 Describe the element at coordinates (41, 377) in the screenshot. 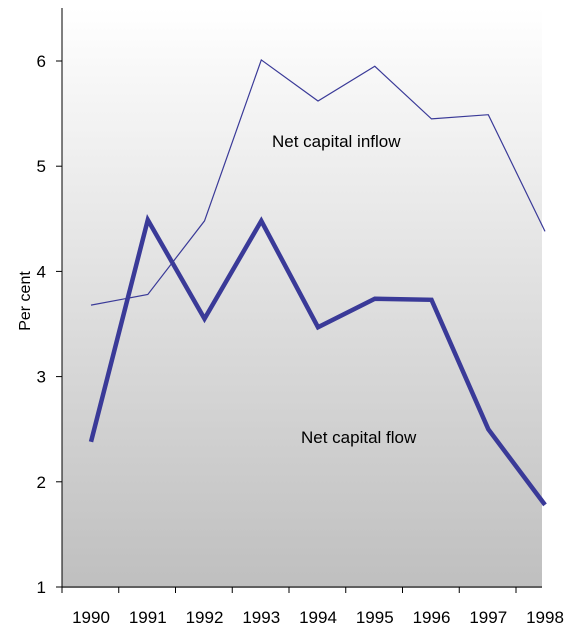

I see `y-tick-label: 3` at that location.